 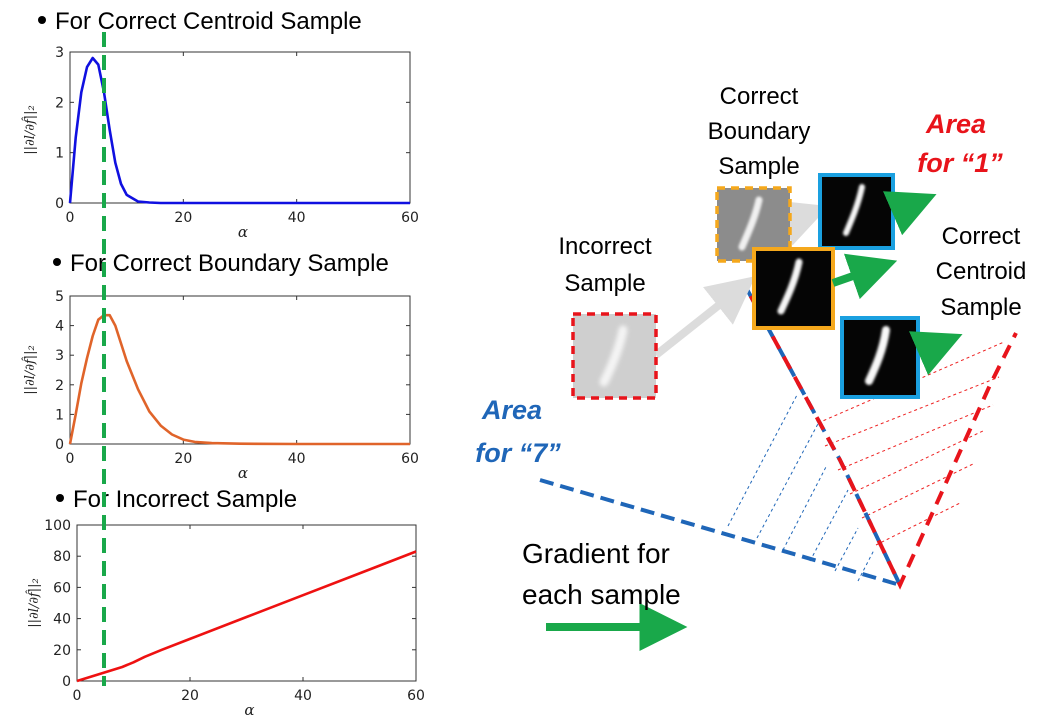 What do you see at coordinates (960, 163) in the screenshot?
I see `area1-label-2: for “1”` at bounding box center [960, 163].